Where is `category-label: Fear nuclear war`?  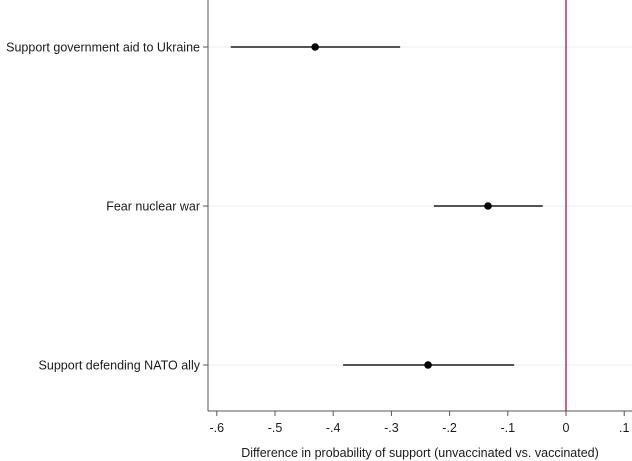 category-label: Fear nuclear war is located at coordinates (153, 207).